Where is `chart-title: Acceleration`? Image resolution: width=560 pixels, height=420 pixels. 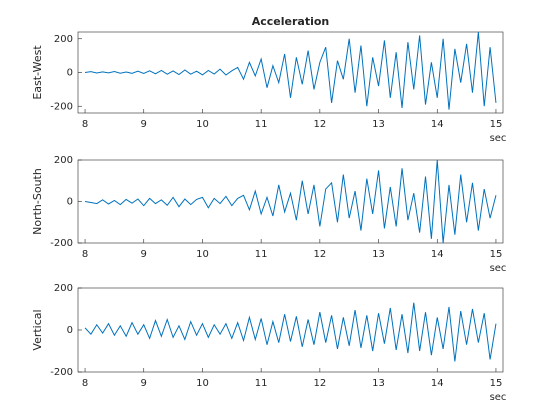 chart-title: Acceleration is located at coordinates (291, 21).